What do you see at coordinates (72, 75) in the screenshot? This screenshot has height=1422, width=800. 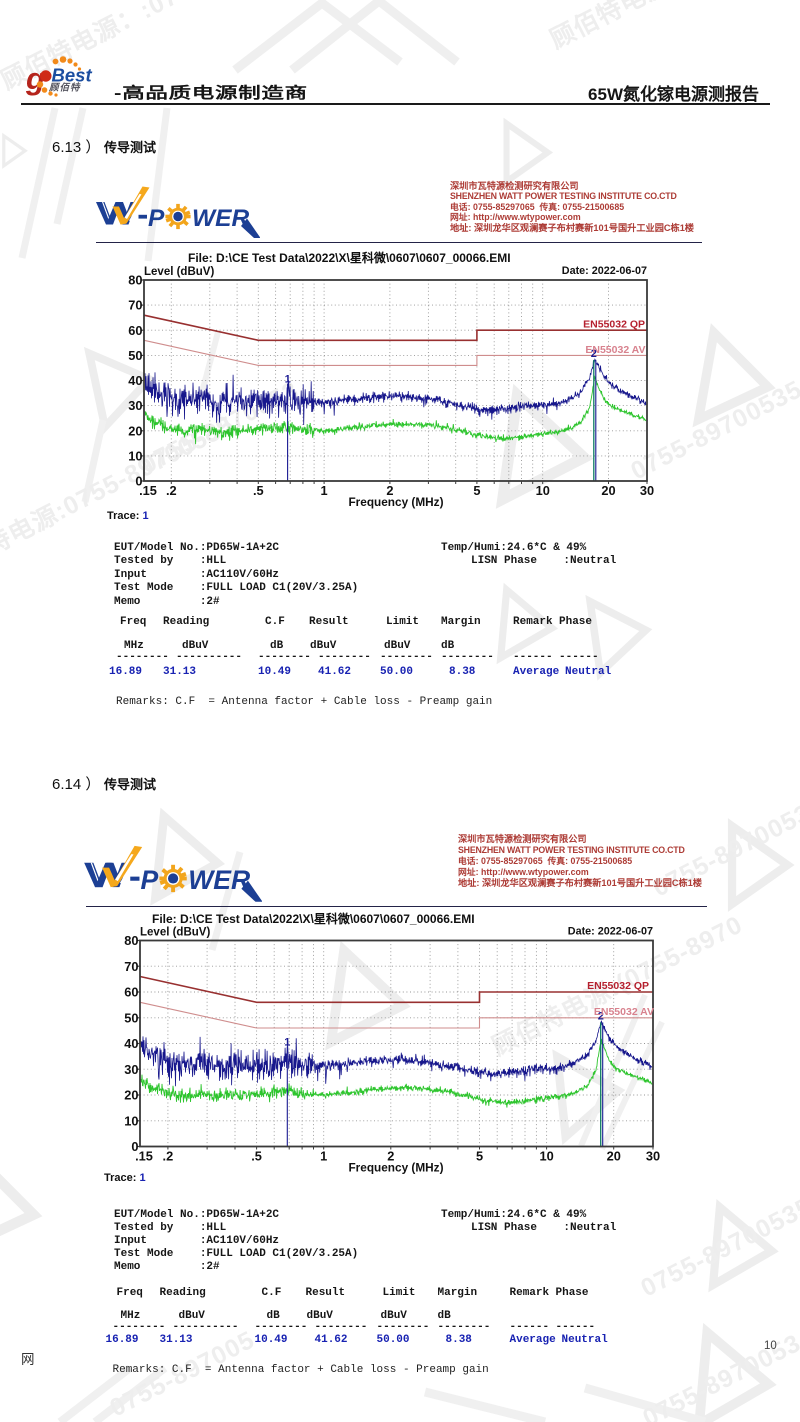 I see `svg-text: Best` at bounding box center [72, 75].